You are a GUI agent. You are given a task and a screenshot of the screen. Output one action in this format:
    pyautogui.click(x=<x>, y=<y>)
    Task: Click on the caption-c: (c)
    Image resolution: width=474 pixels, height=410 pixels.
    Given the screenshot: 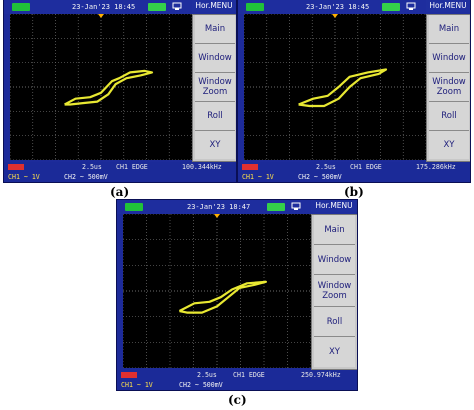 What is the action you would take?
    pyautogui.click(x=237, y=400)
    